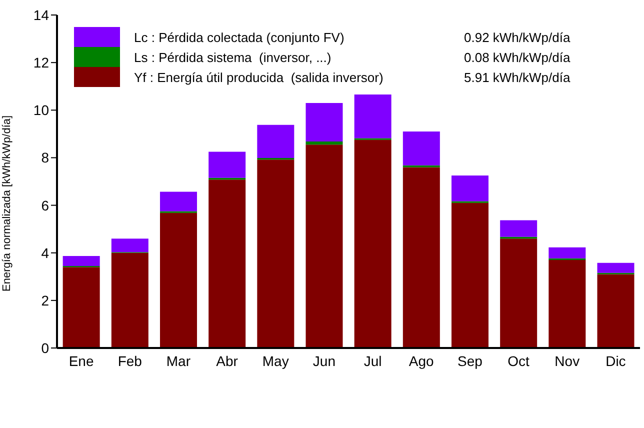 This screenshot has width=644, height=428. What do you see at coordinates (233, 57) in the screenshot?
I see `legend-label: Ls : Pérdida sistema (inversor, ...)` at bounding box center [233, 57].